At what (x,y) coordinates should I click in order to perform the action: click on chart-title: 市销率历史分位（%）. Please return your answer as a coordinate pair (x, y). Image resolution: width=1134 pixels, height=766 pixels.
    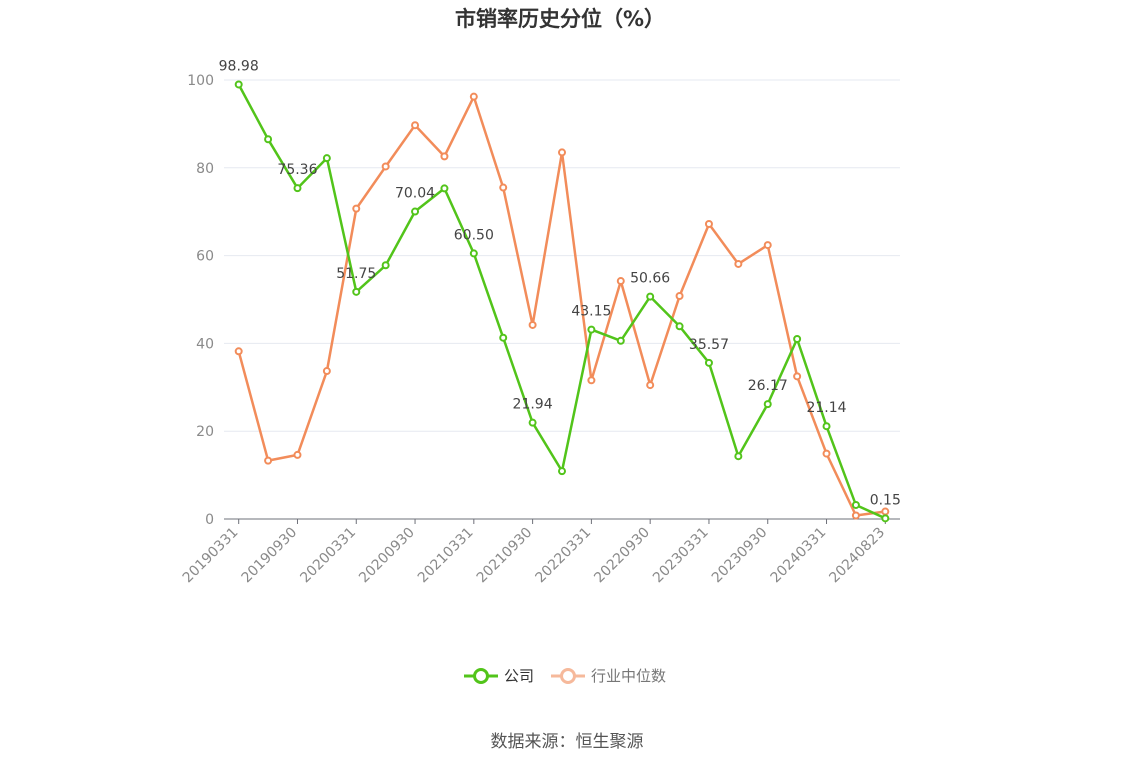
    Looking at the image, I should click on (560, 19).